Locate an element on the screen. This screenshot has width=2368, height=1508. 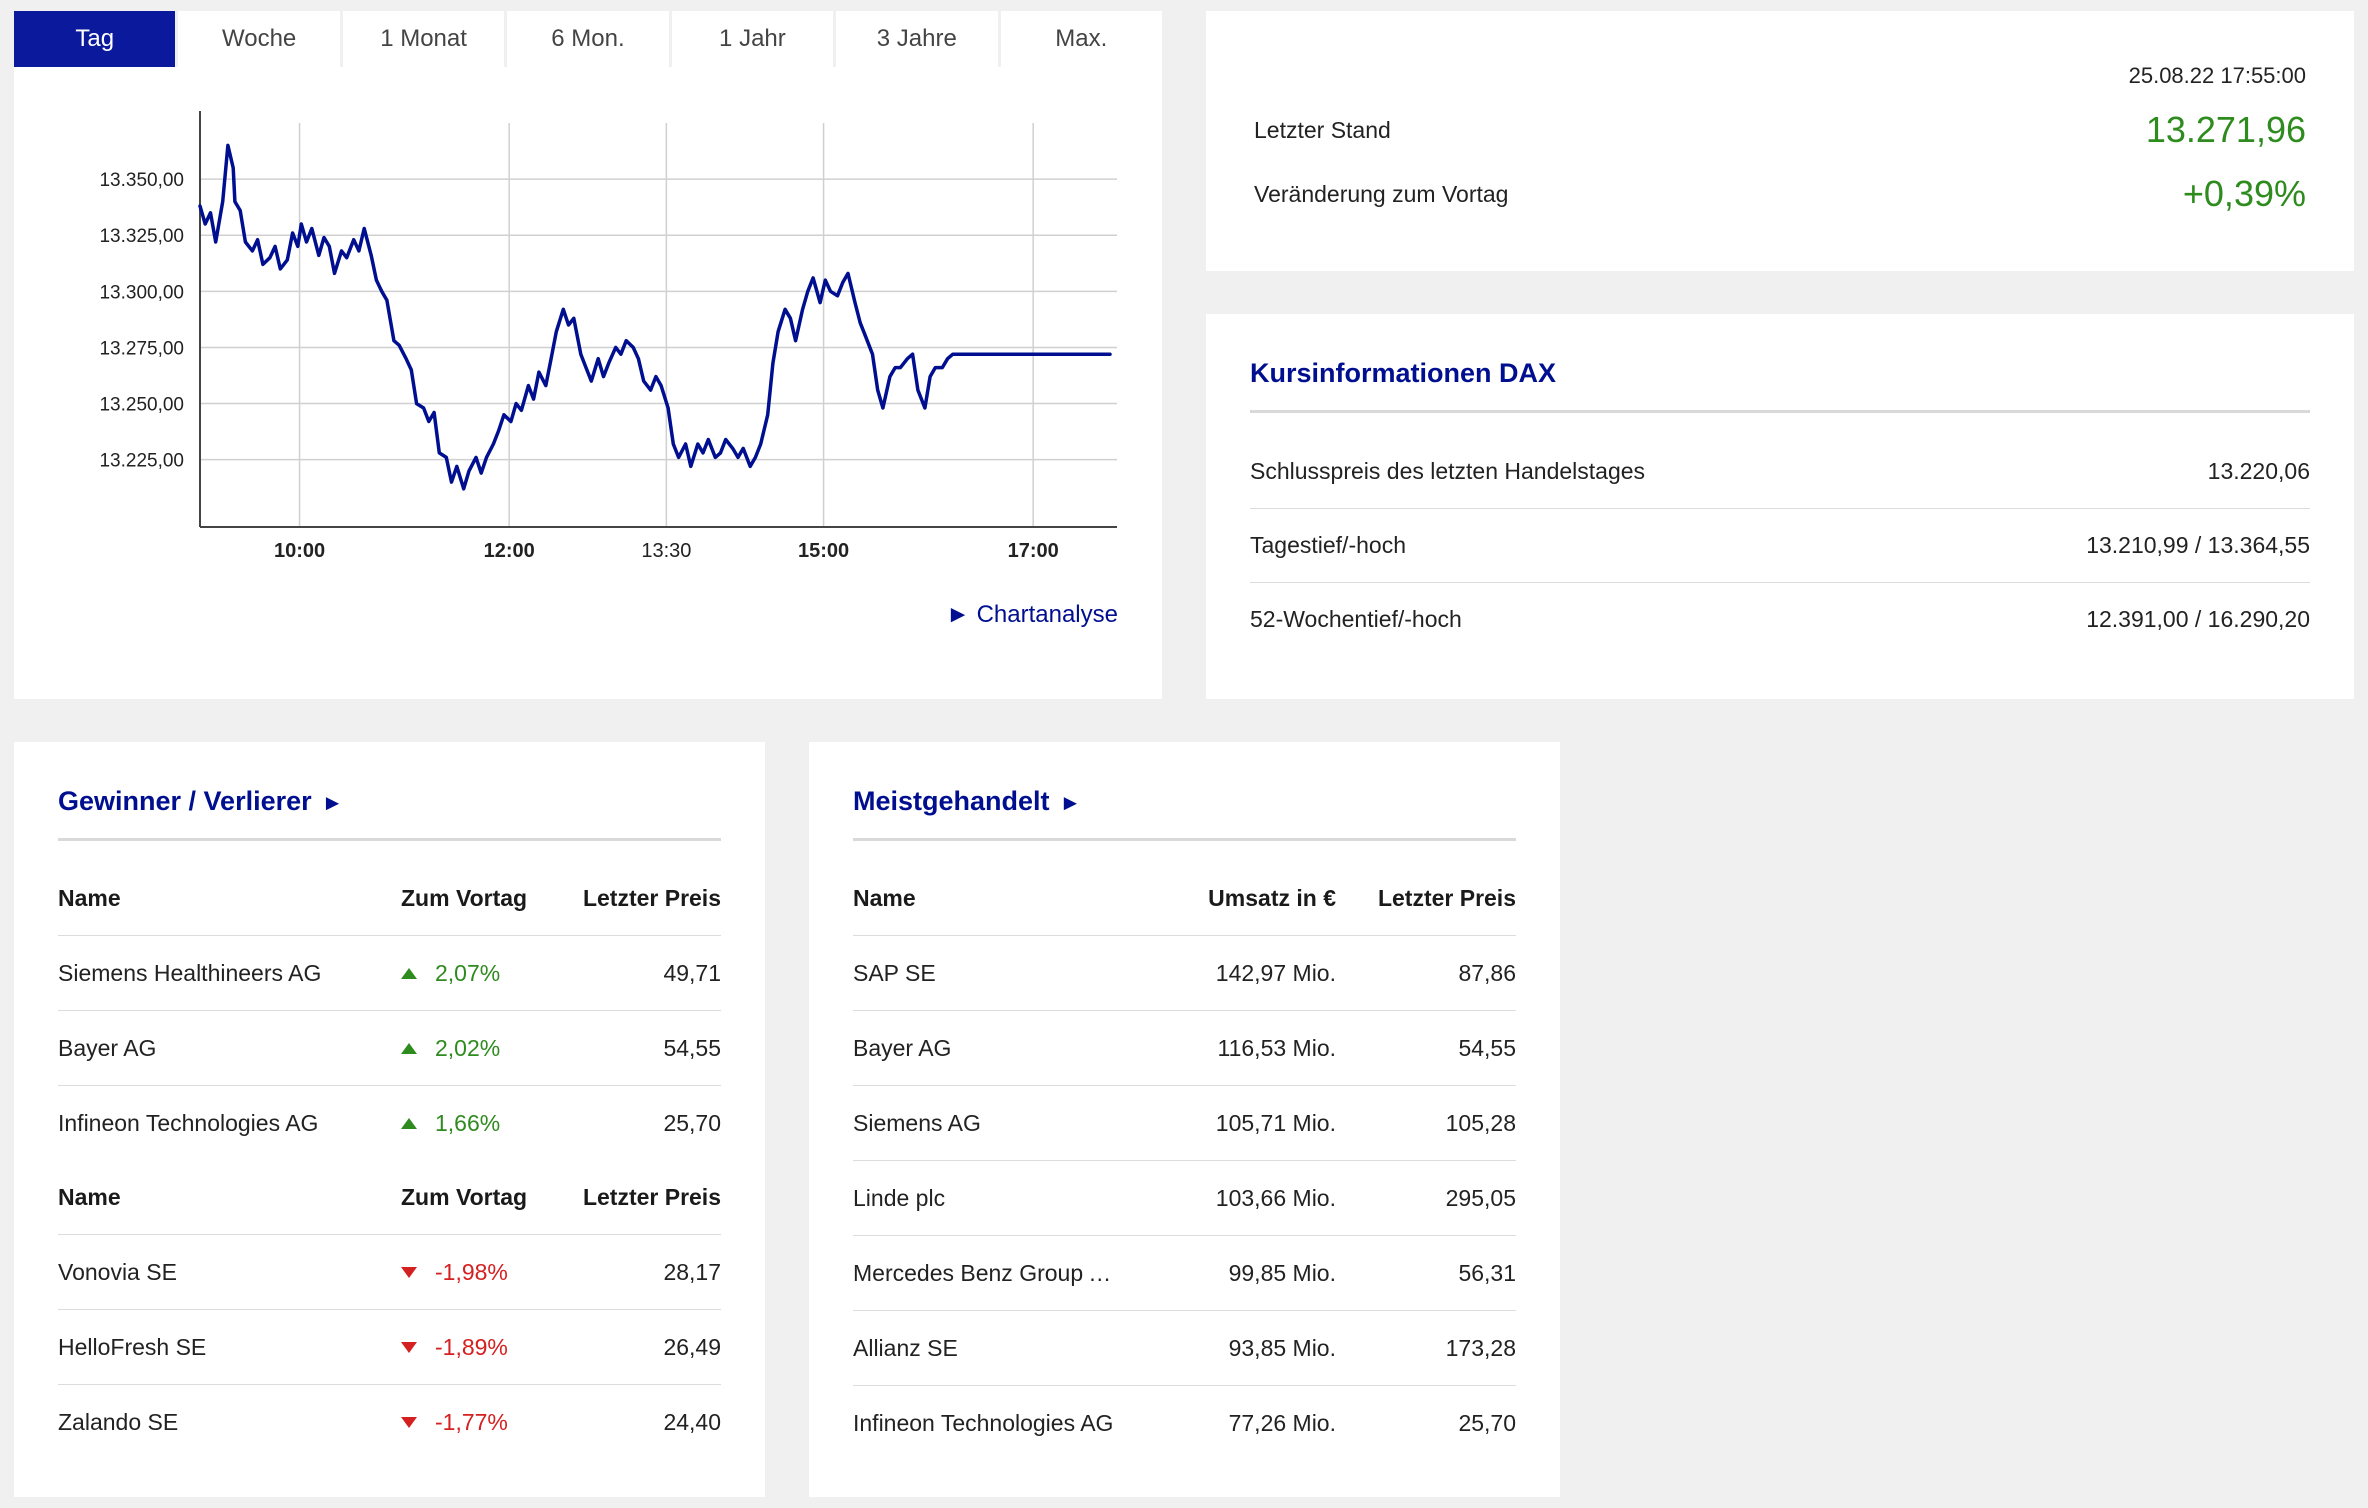
stock-volume: 99,85 Mio. is located at coordinates (1282, 1272).